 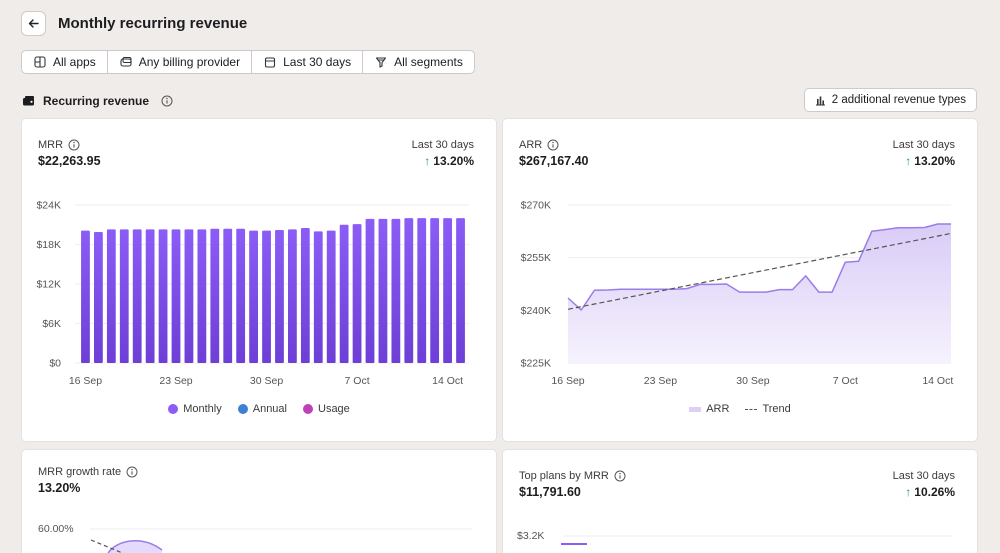 I want to click on legend-arr: ARR, so click(x=709, y=409).